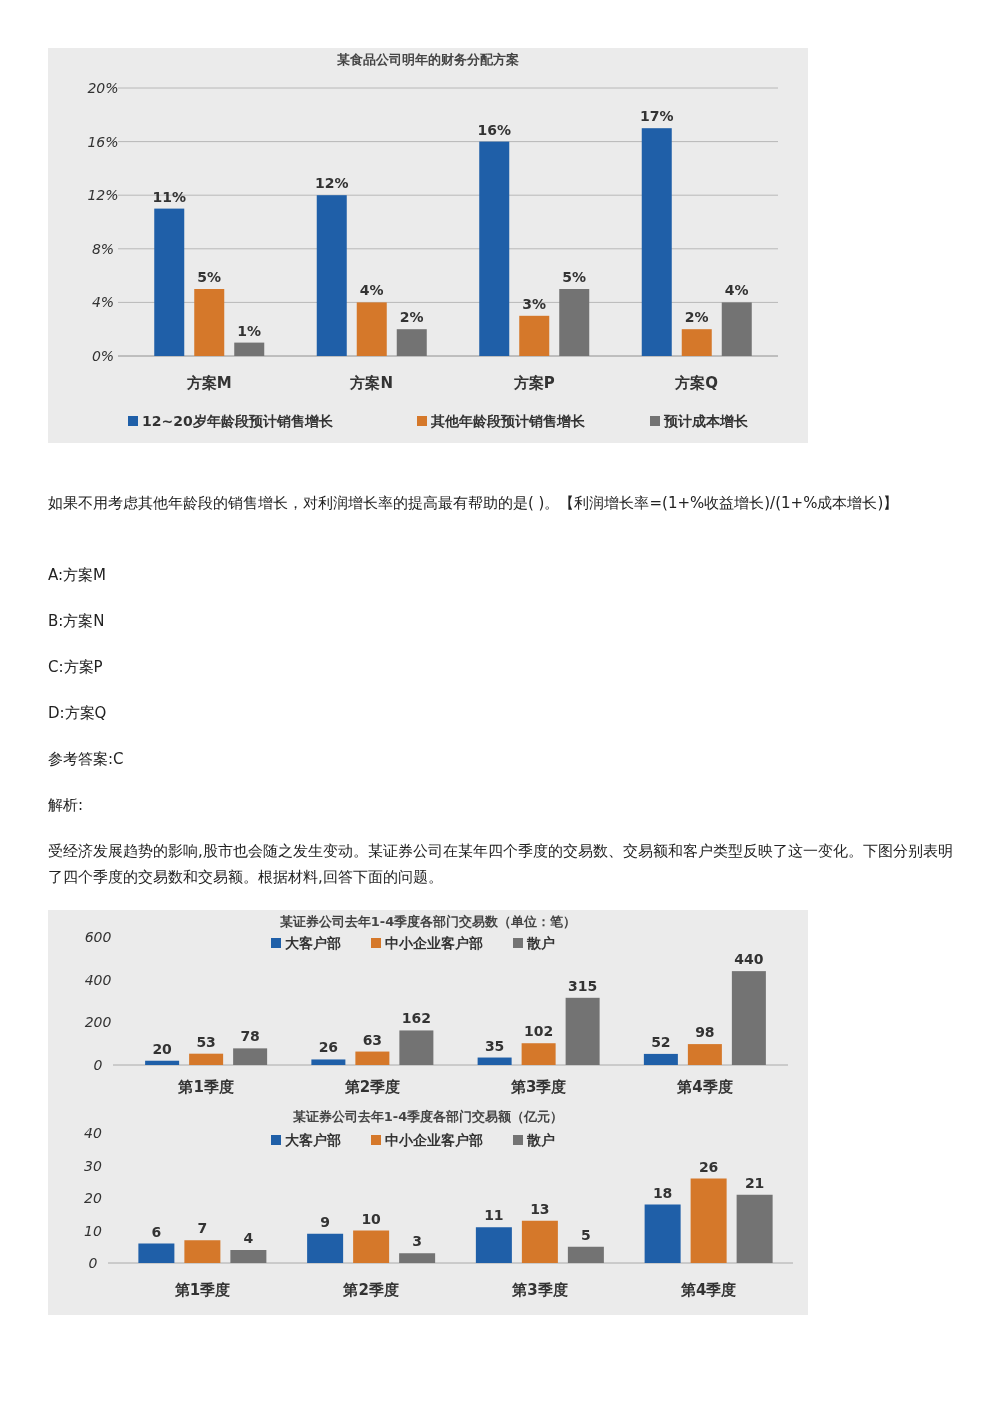 The width and height of the screenshot is (1000, 1414). Describe the element at coordinates (662, 1192) in the screenshot. I see `data-label: 18` at that location.